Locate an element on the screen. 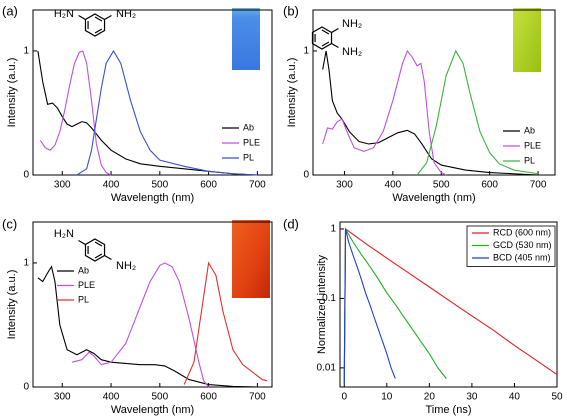  panel-label: (c) is located at coordinates (9, 223).